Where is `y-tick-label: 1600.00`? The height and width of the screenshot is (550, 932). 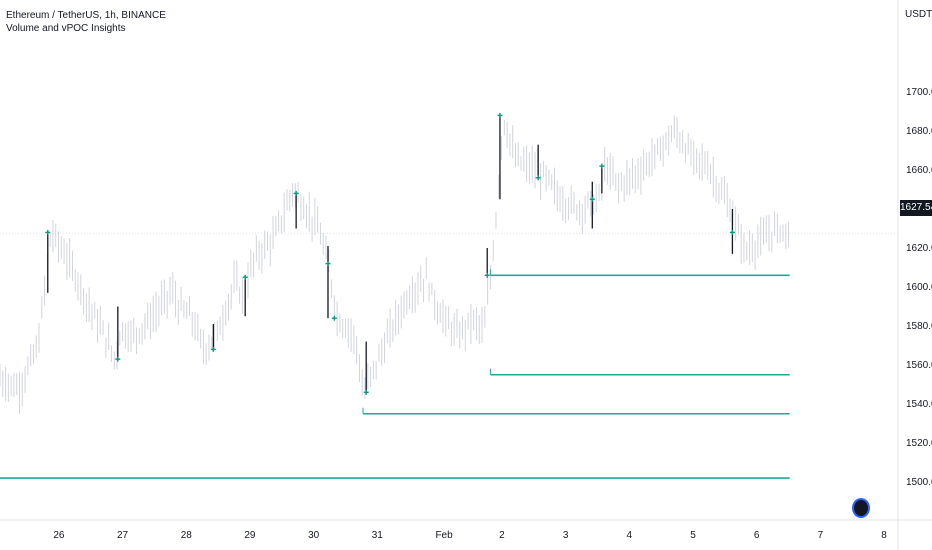
y-tick-label: 1600.00 is located at coordinates (919, 287).